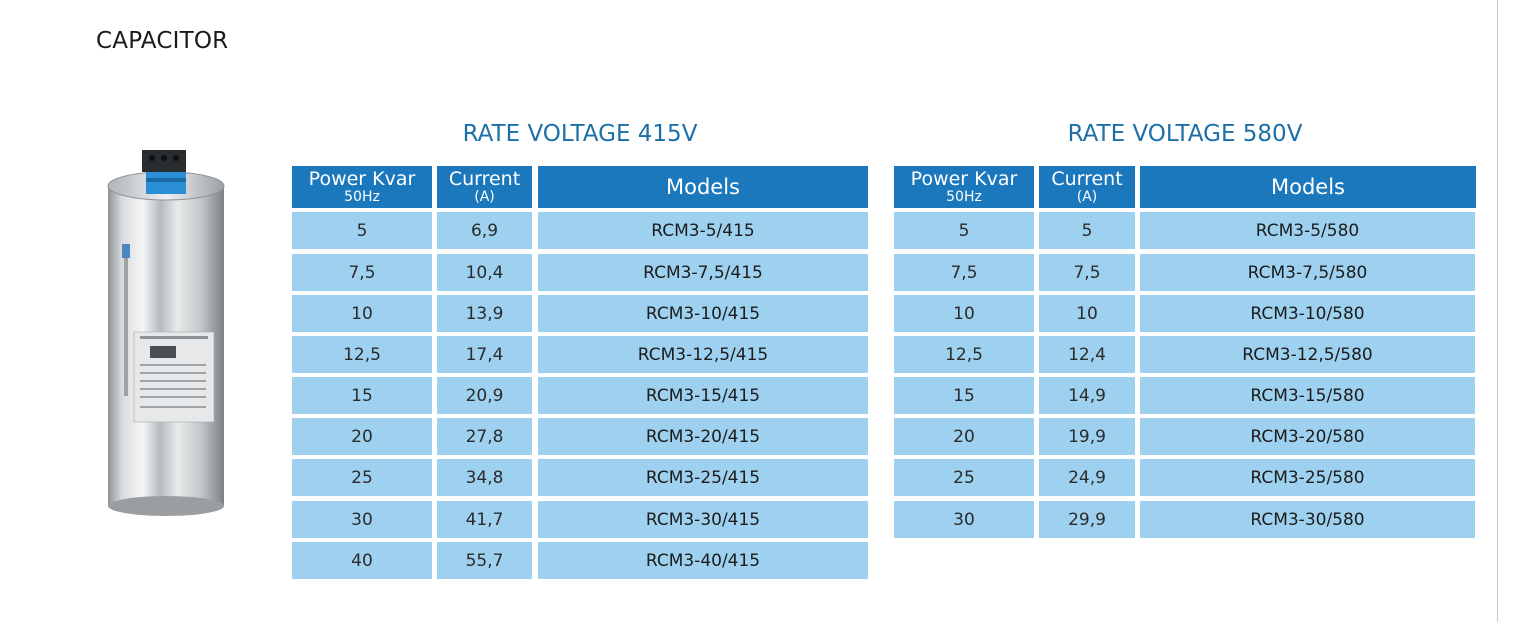 The height and width of the screenshot is (622, 1536). What do you see at coordinates (1307, 436) in the screenshot?
I see `cell-model: RCM3-20/580` at bounding box center [1307, 436].